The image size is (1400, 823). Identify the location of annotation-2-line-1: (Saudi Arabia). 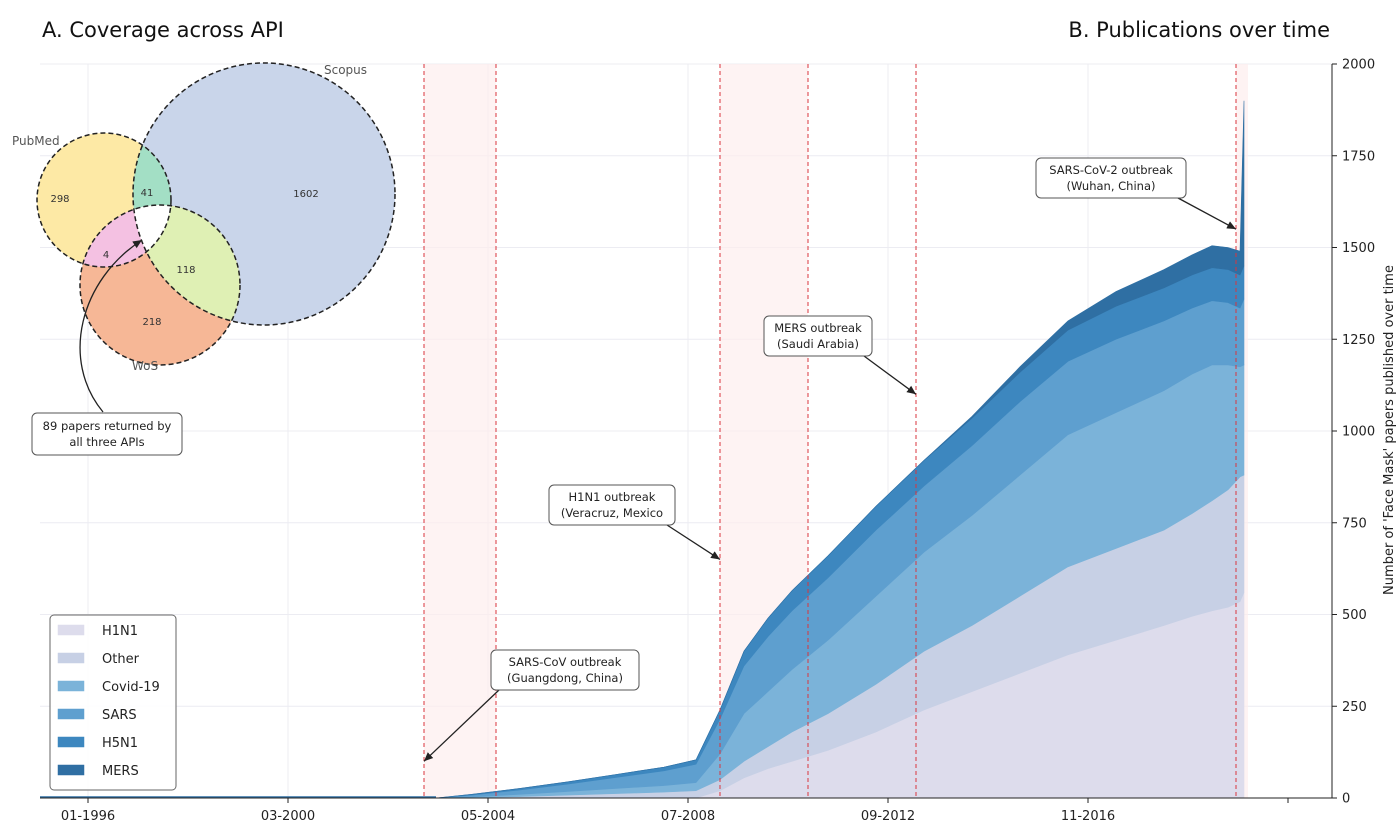
(818, 344).